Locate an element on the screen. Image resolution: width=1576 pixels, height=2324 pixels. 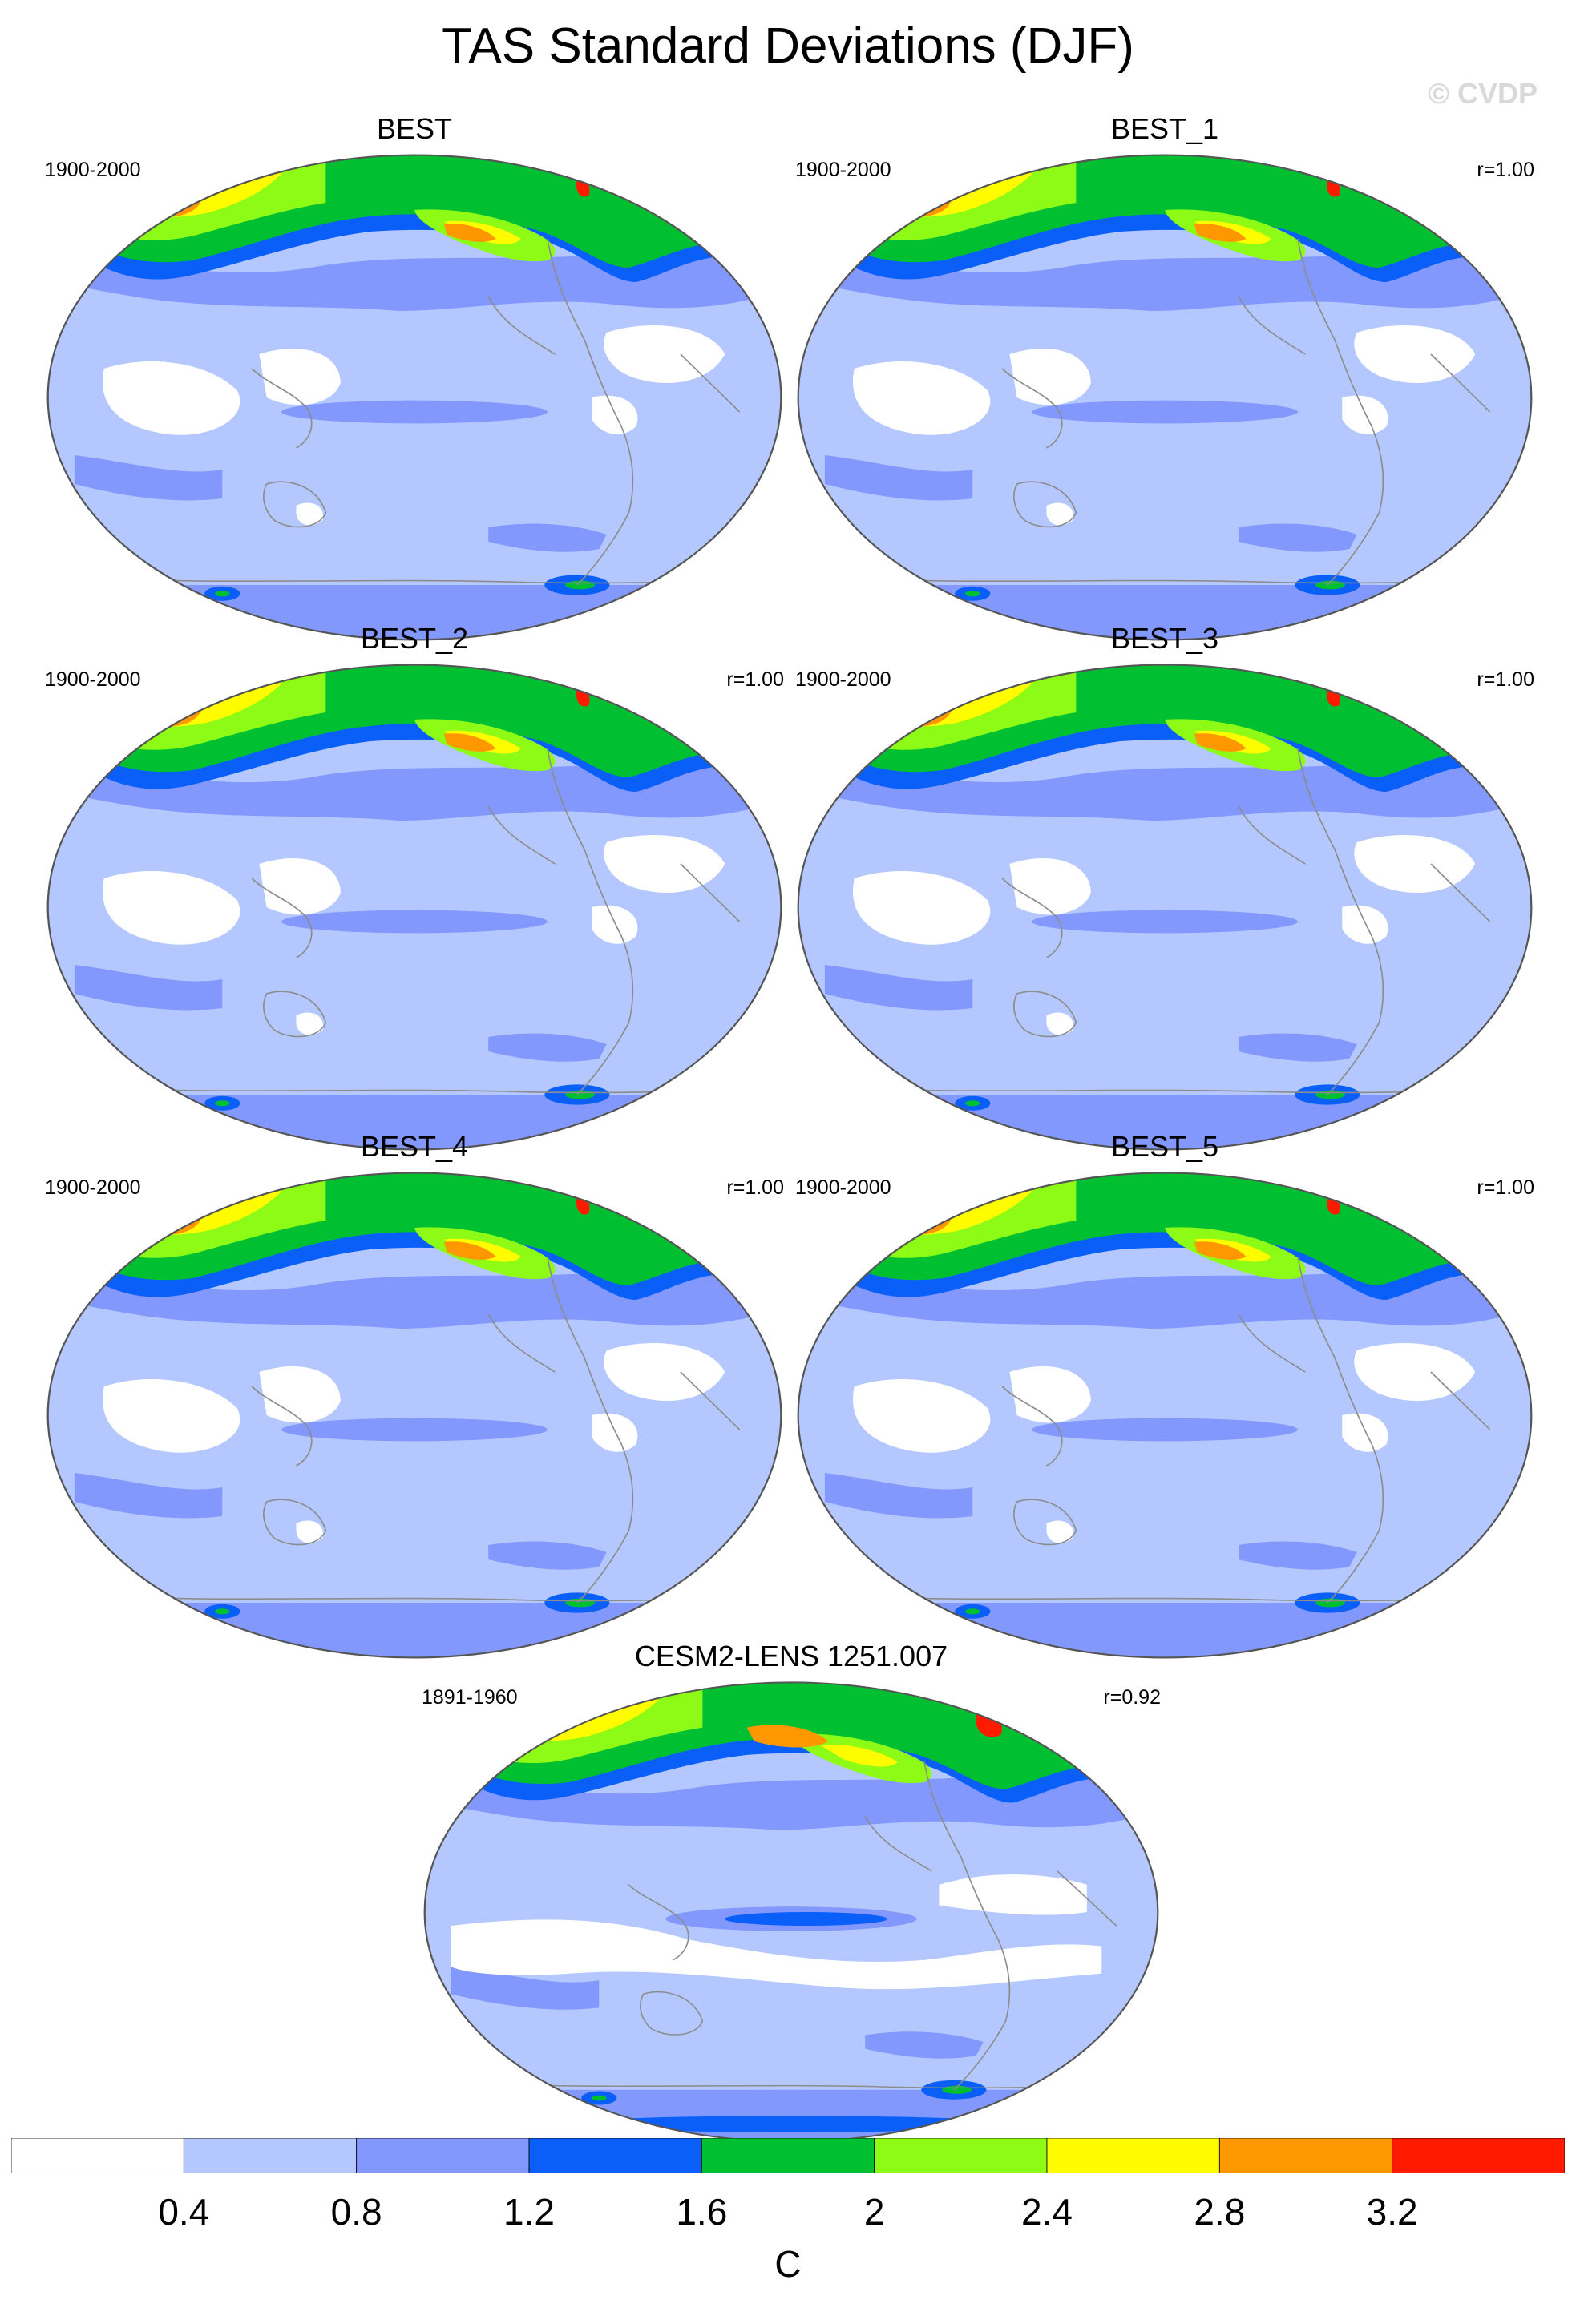
map-panel: BEST 1900-2000 is located at coordinates (414, 381).